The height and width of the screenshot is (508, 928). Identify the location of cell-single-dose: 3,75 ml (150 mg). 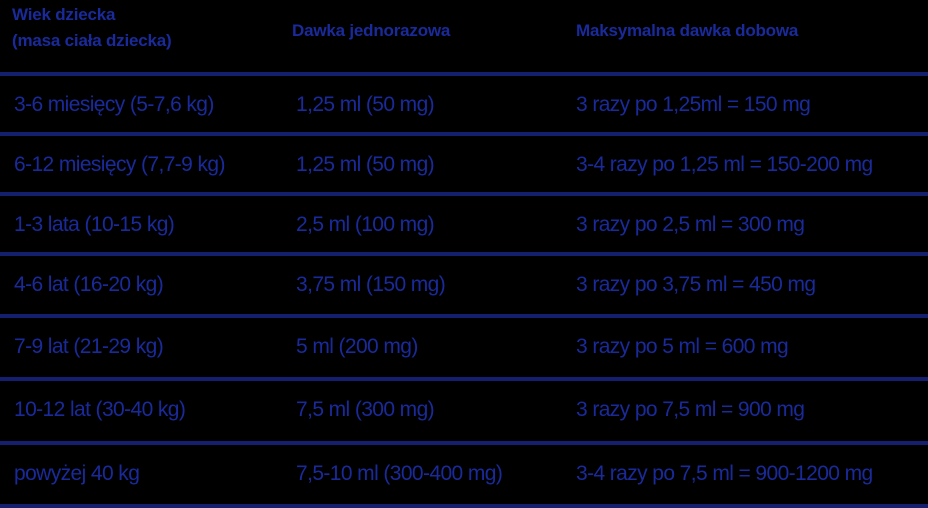
(371, 284).